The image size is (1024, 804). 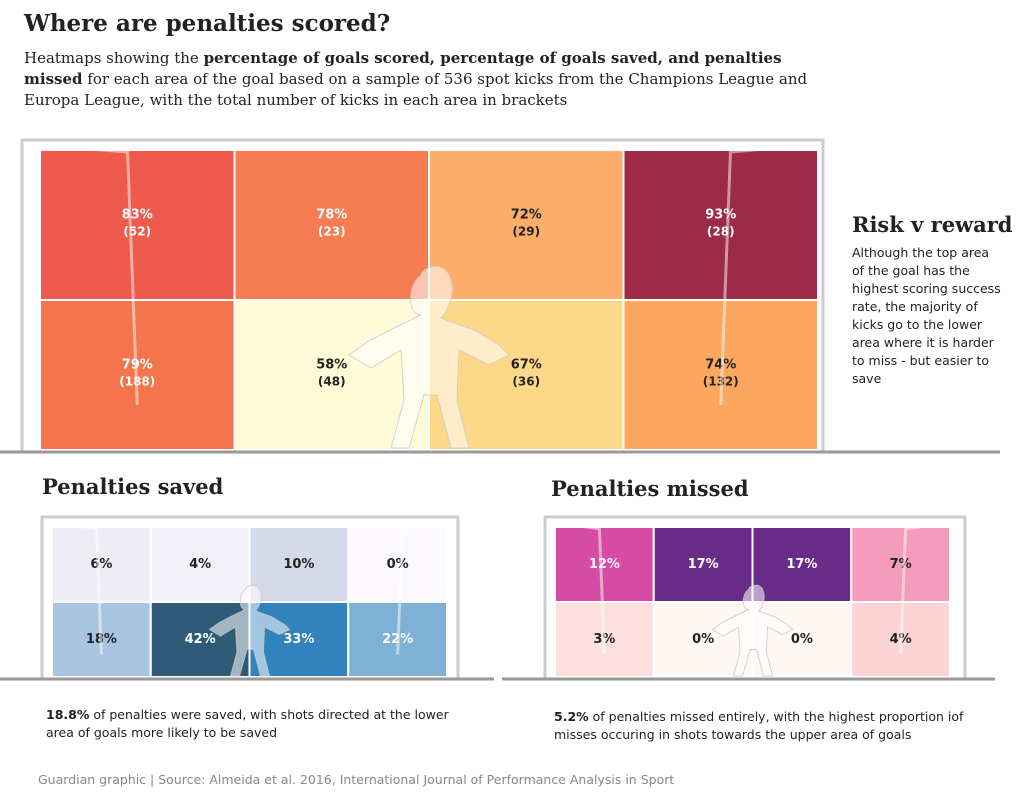 I want to click on value-label: 42%, so click(x=200, y=639).